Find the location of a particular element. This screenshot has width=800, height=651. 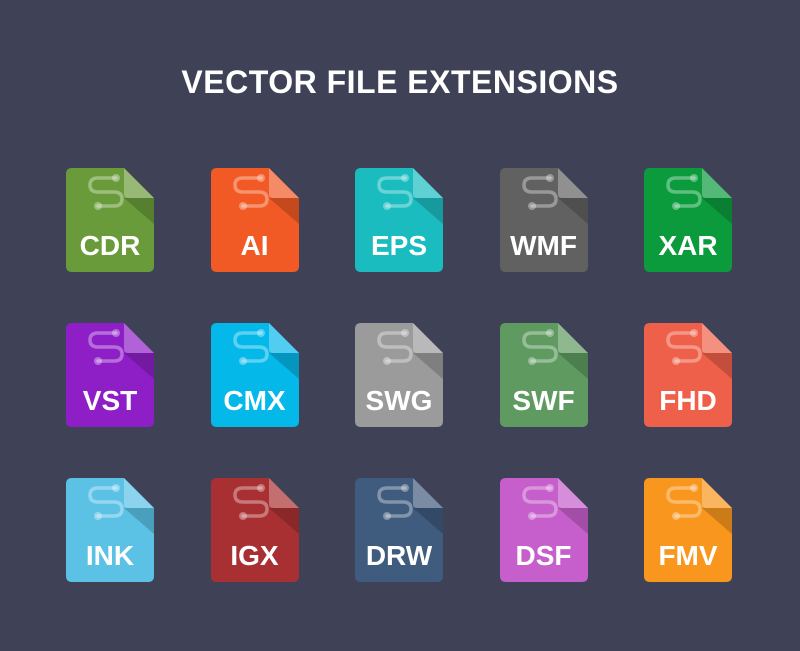

file-icon-wmf: WMF is located at coordinates (543, 220).